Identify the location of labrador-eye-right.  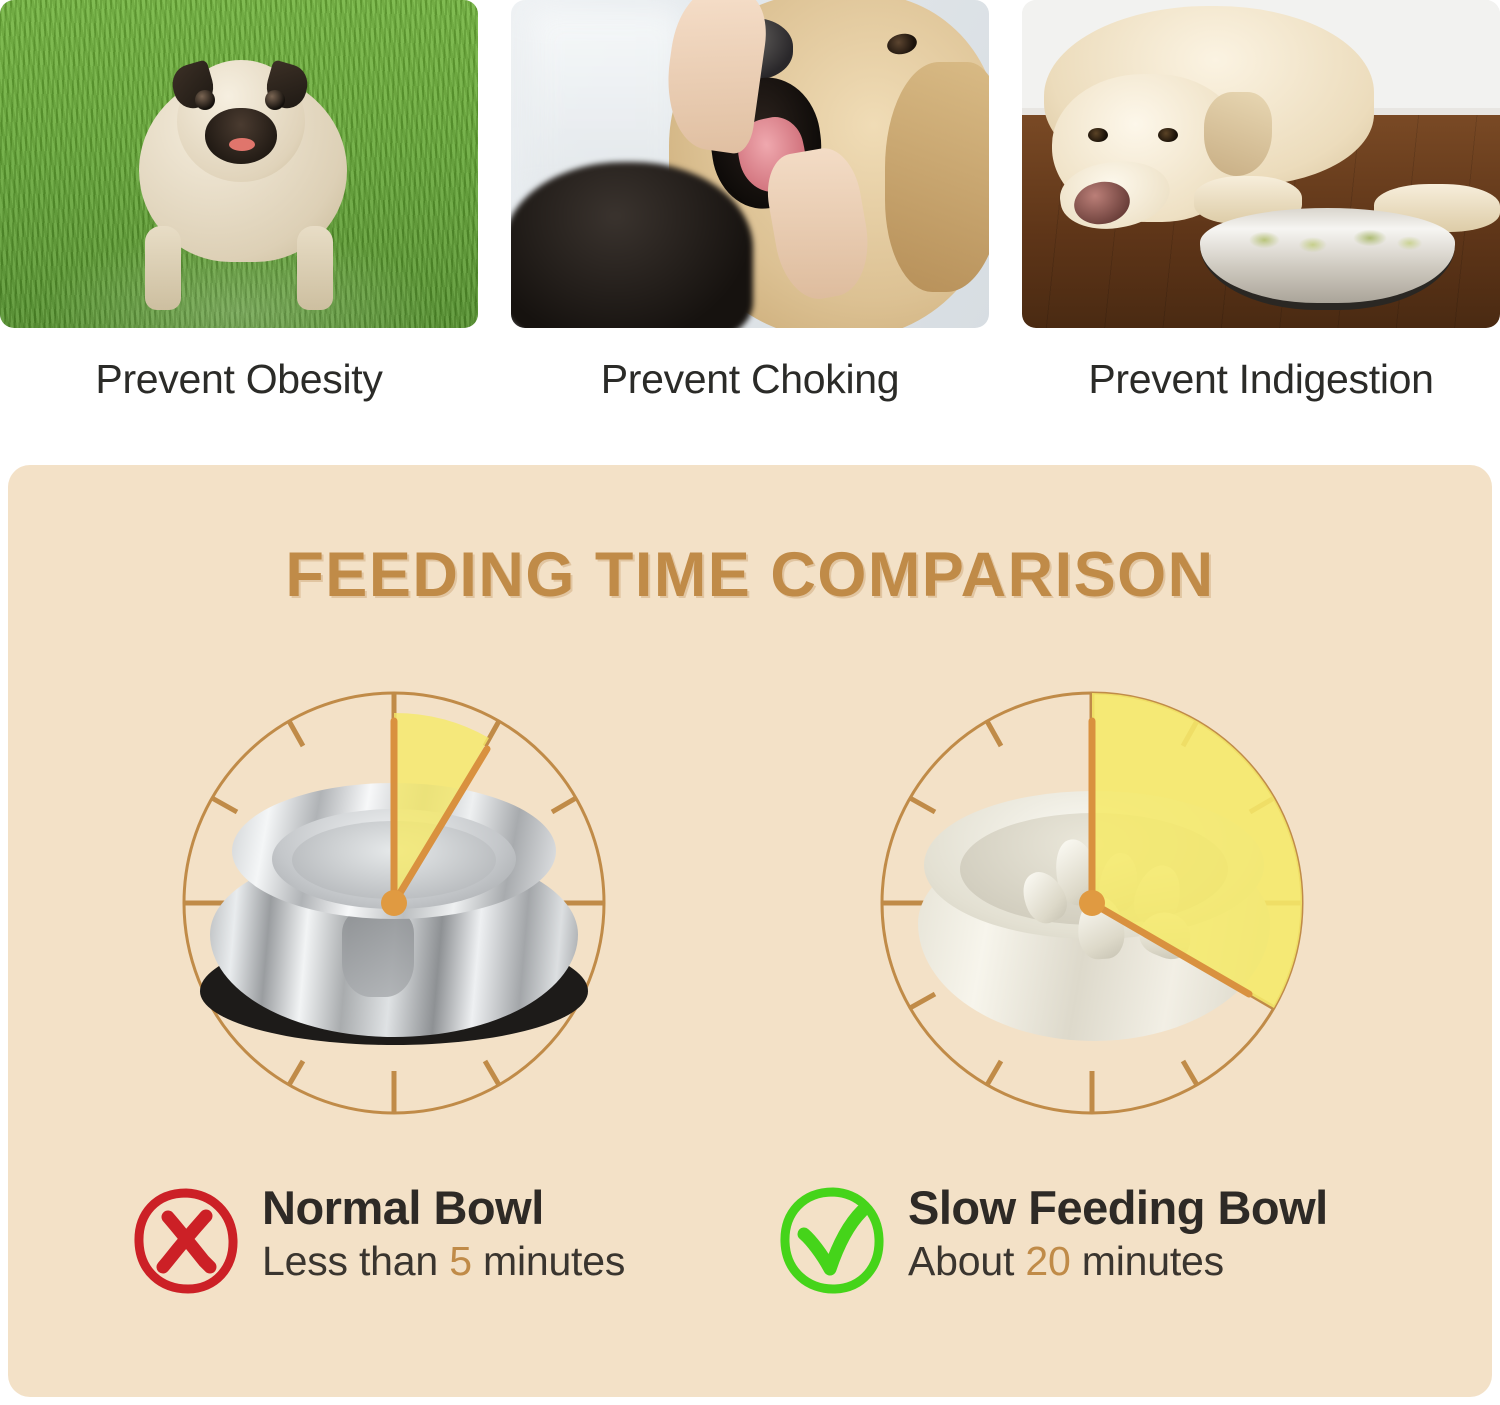
(1168, 135).